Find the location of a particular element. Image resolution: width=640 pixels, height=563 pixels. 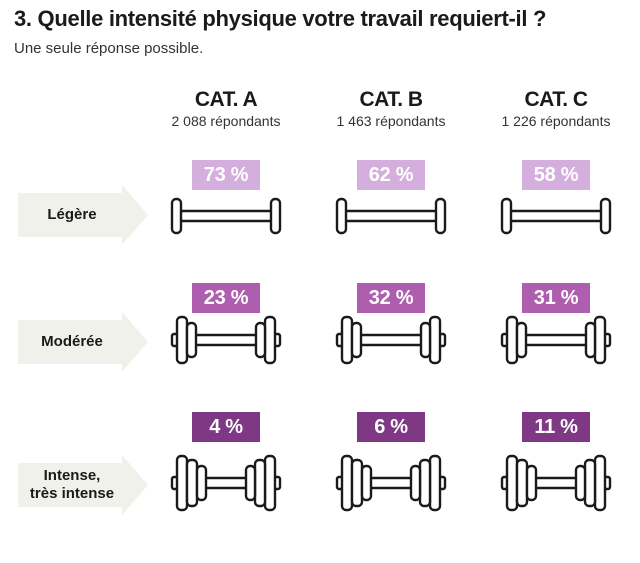

row-label: Intense, très intense is located at coordinates (83, 485).